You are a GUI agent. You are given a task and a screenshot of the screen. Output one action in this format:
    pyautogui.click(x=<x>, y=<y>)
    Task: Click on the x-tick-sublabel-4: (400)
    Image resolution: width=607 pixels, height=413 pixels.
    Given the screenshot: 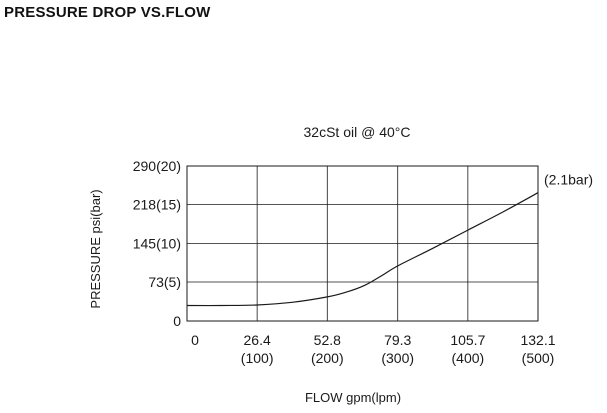 What is the action you would take?
    pyautogui.click(x=468, y=358)
    